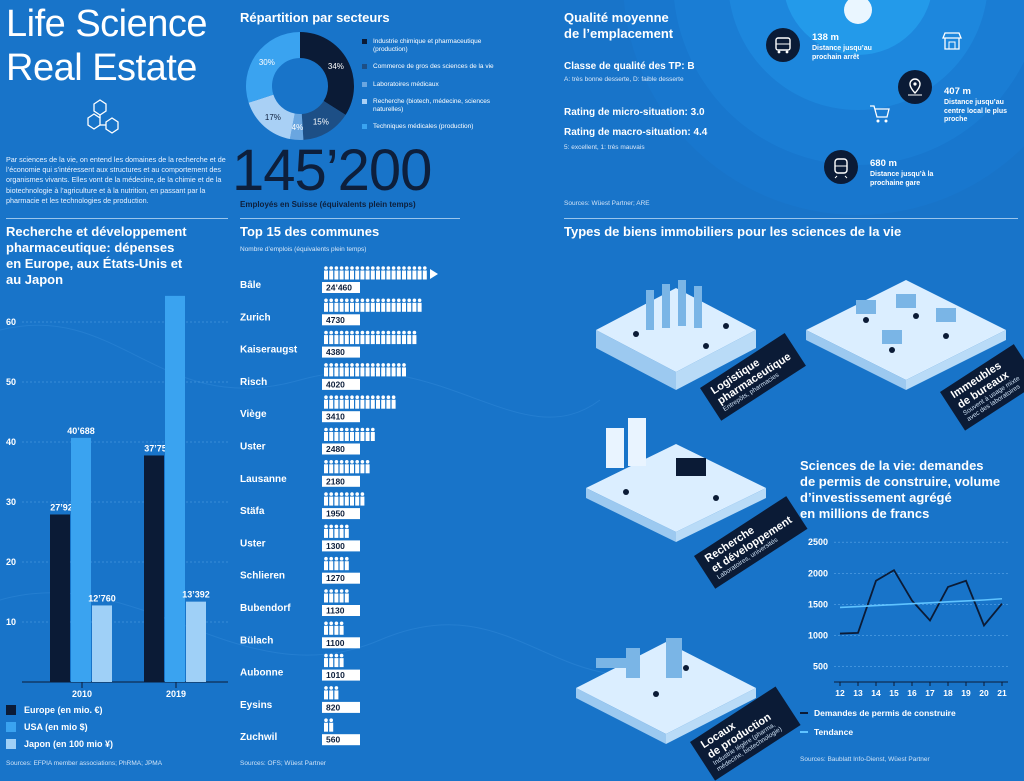 The width and height of the screenshot is (1024, 781). Describe the element at coordinates (11, 562) in the screenshot. I see `y-tick-label: 20` at that location.